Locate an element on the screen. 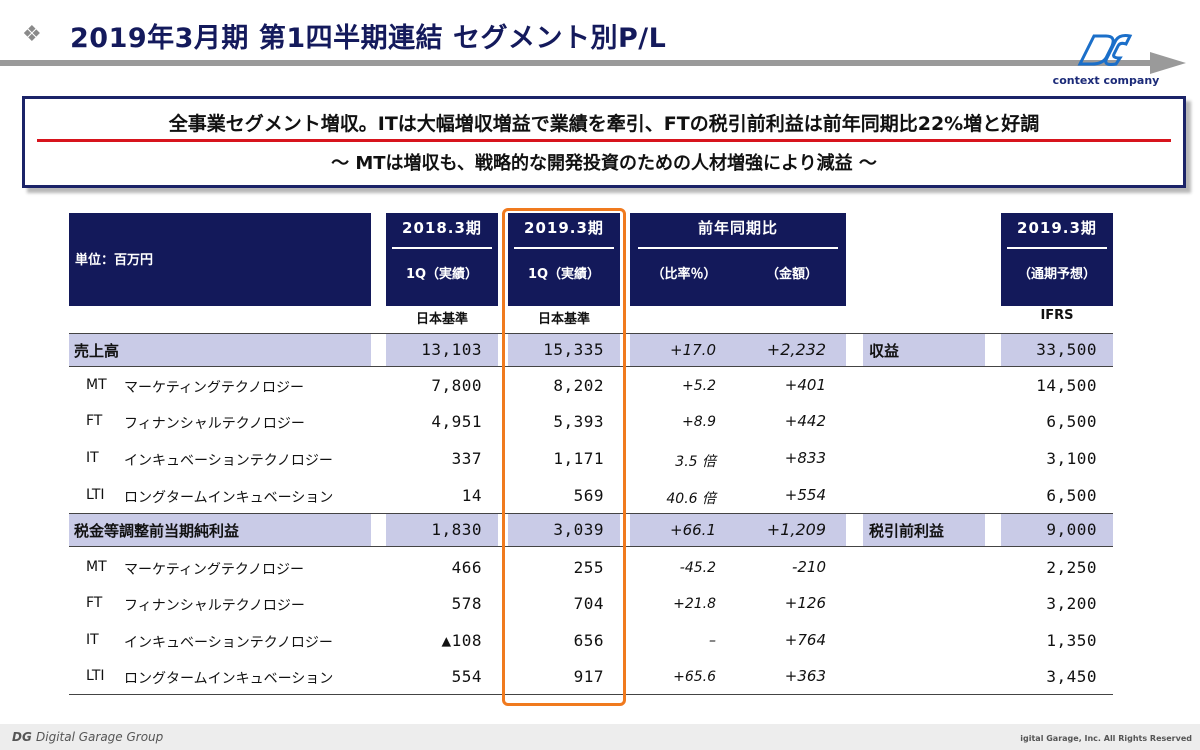  highlight-2019-column is located at coordinates (564, 457).